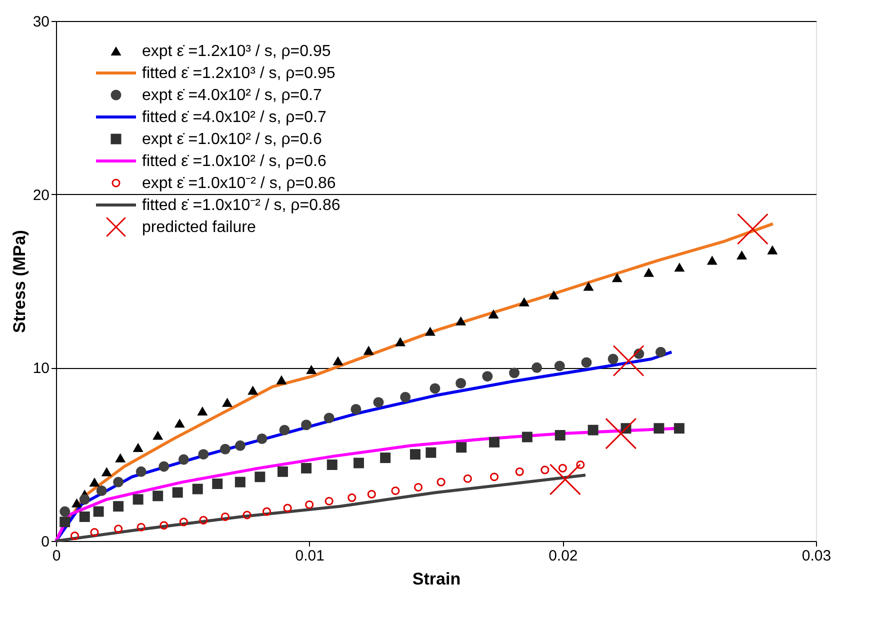 Image resolution: width=896 pixels, height=628 pixels. Describe the element at coordinates (41, 22) in the screenshot. I see `y-tick-label: 30` at that location.